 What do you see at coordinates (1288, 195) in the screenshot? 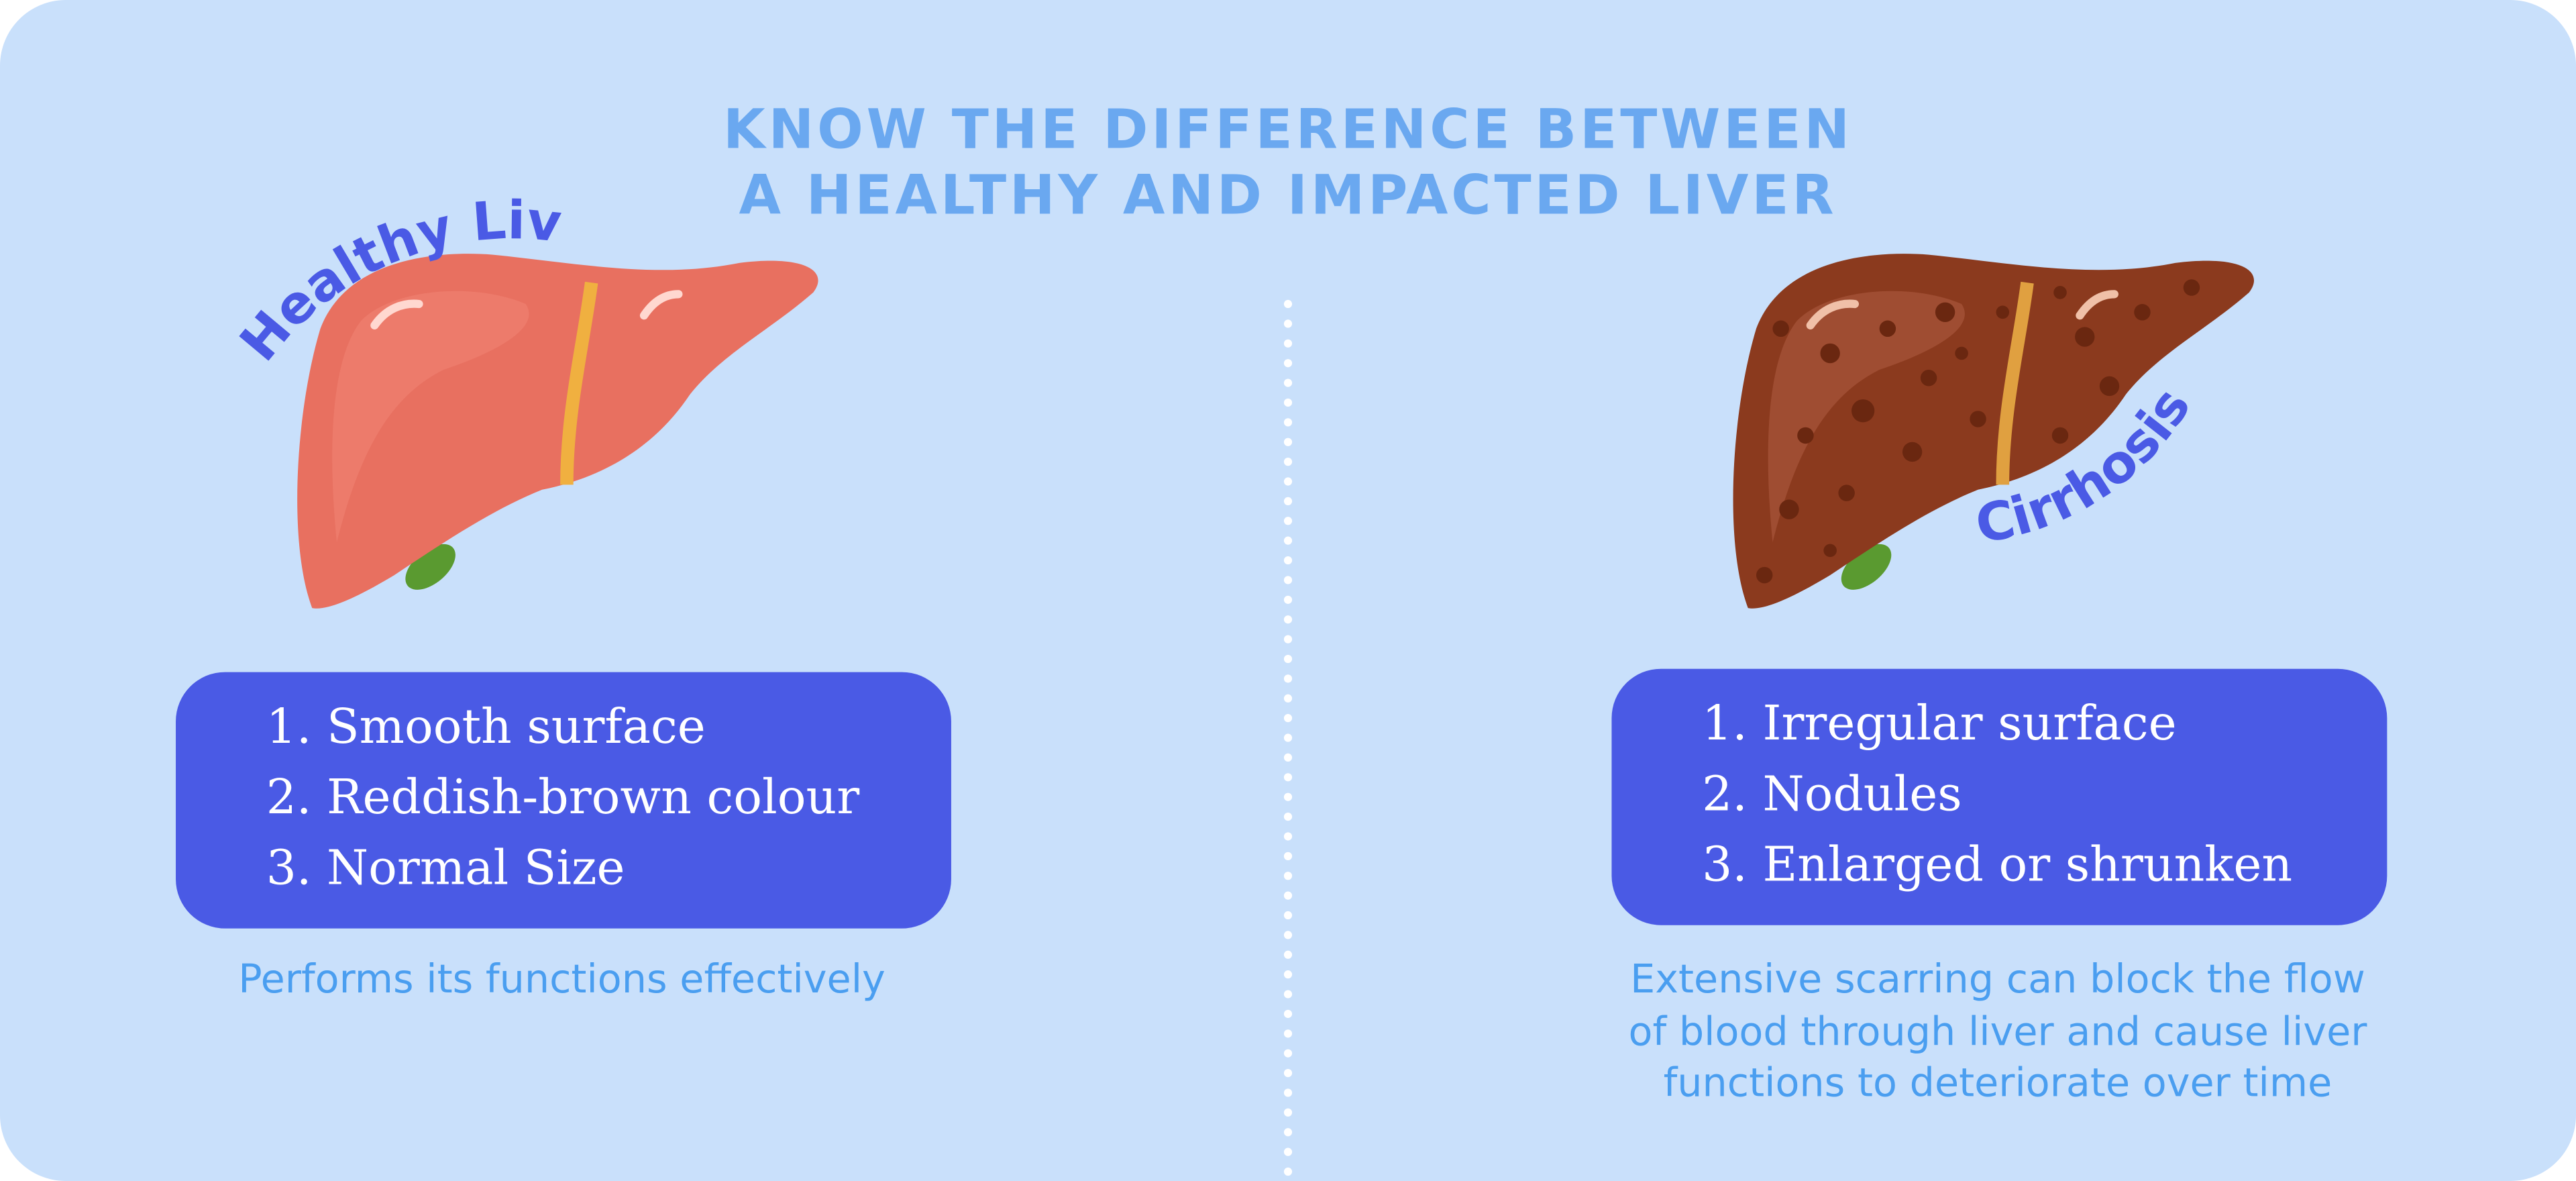
I see `title-line: A HEALTHY AND IMPACTED LIVER` at bounding box center [1288, 195].